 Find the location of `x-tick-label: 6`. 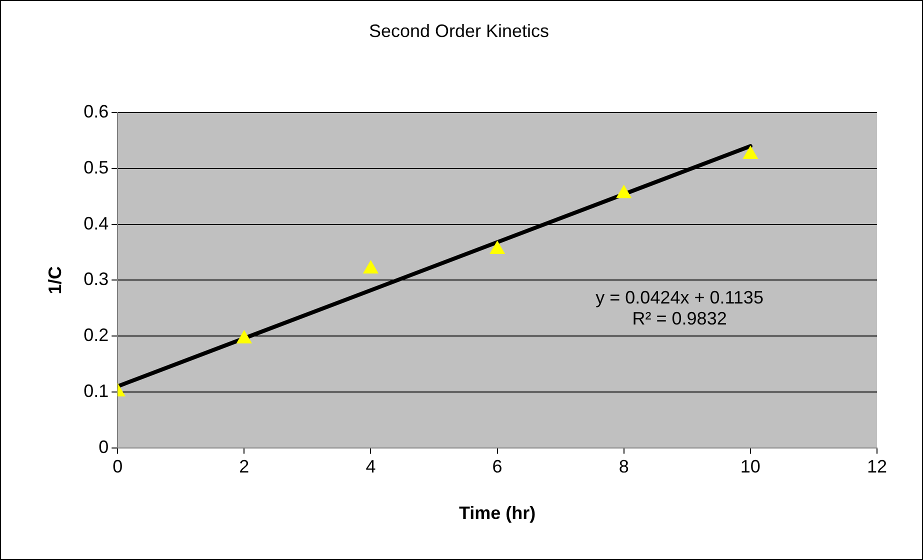

x-tick-label: 6 is located at coordinates (497, 466).